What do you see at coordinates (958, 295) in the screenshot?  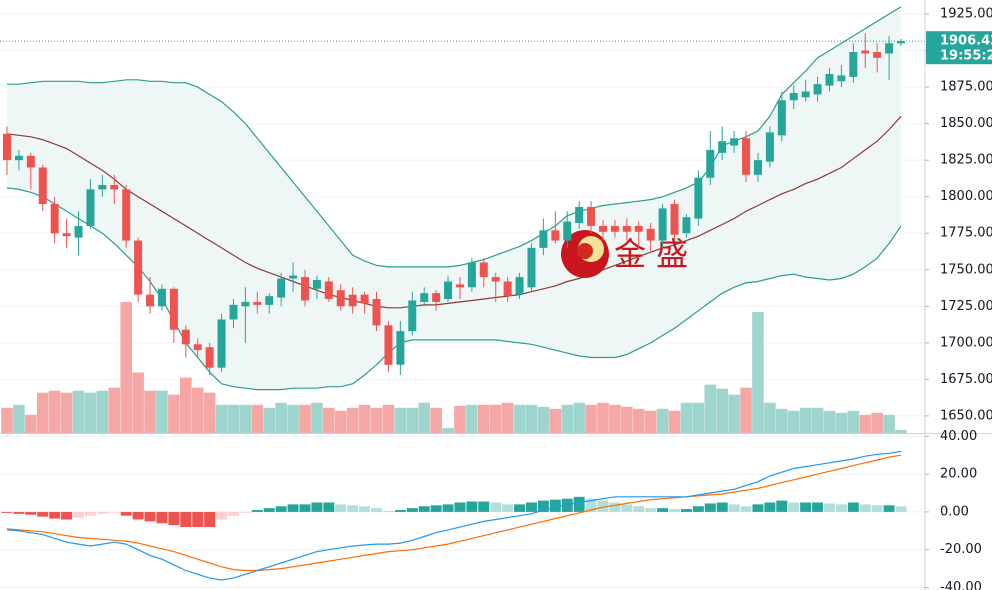 I see `price-axis-bg` at bounding box center [958, 295].